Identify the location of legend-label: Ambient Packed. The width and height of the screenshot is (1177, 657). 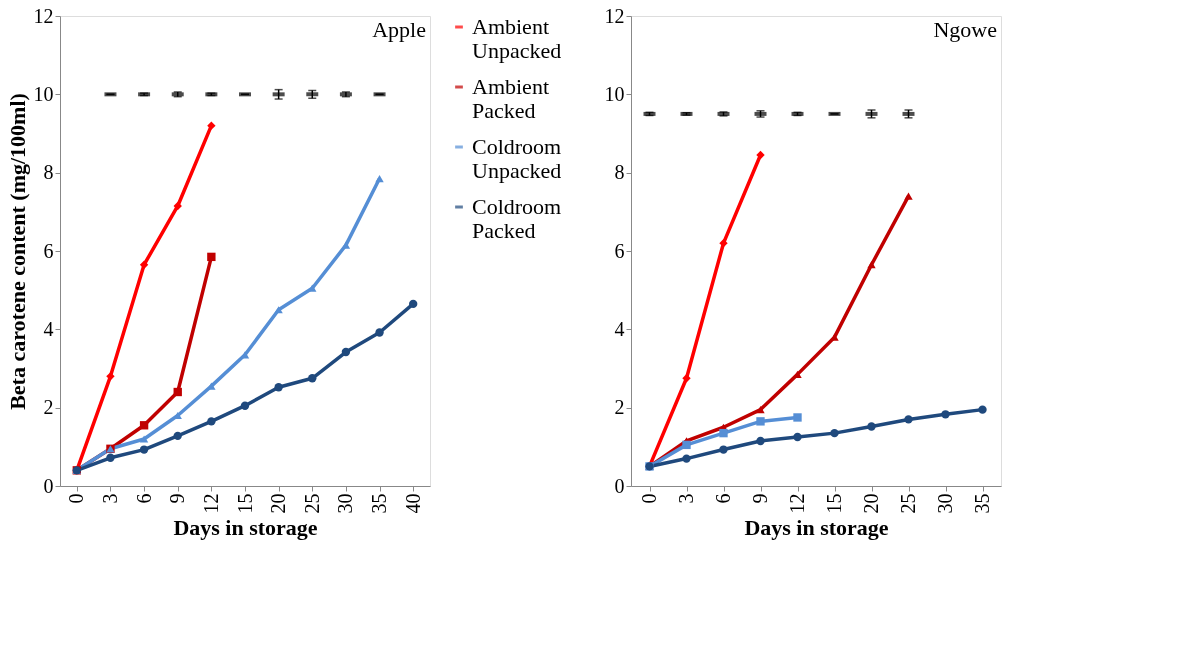
(510, 98).